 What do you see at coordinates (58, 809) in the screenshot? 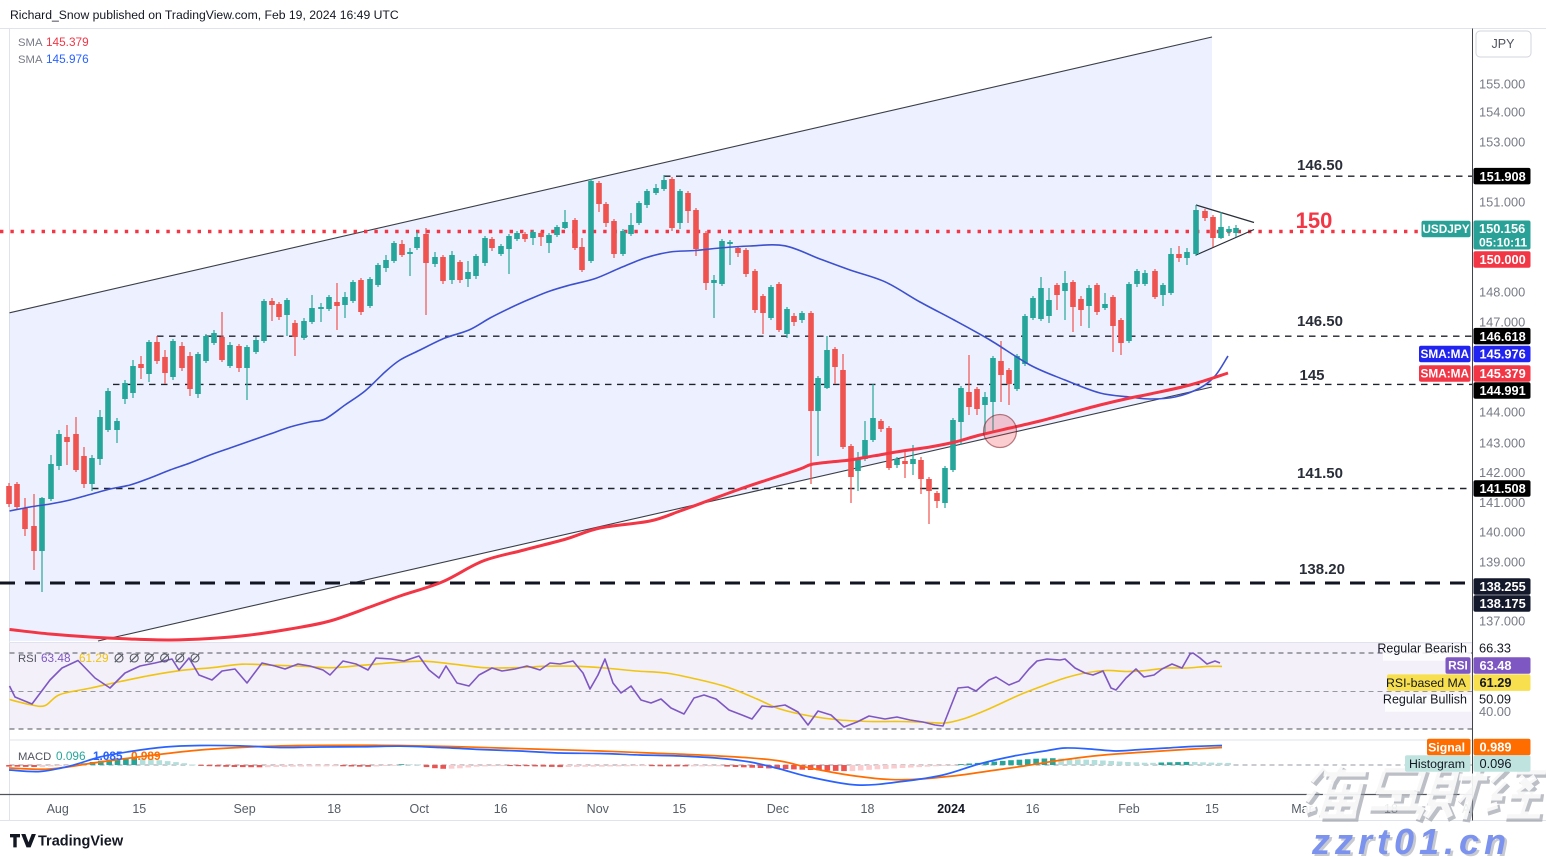
I see `svg-text: Aug` at bounding box center [58, 809].